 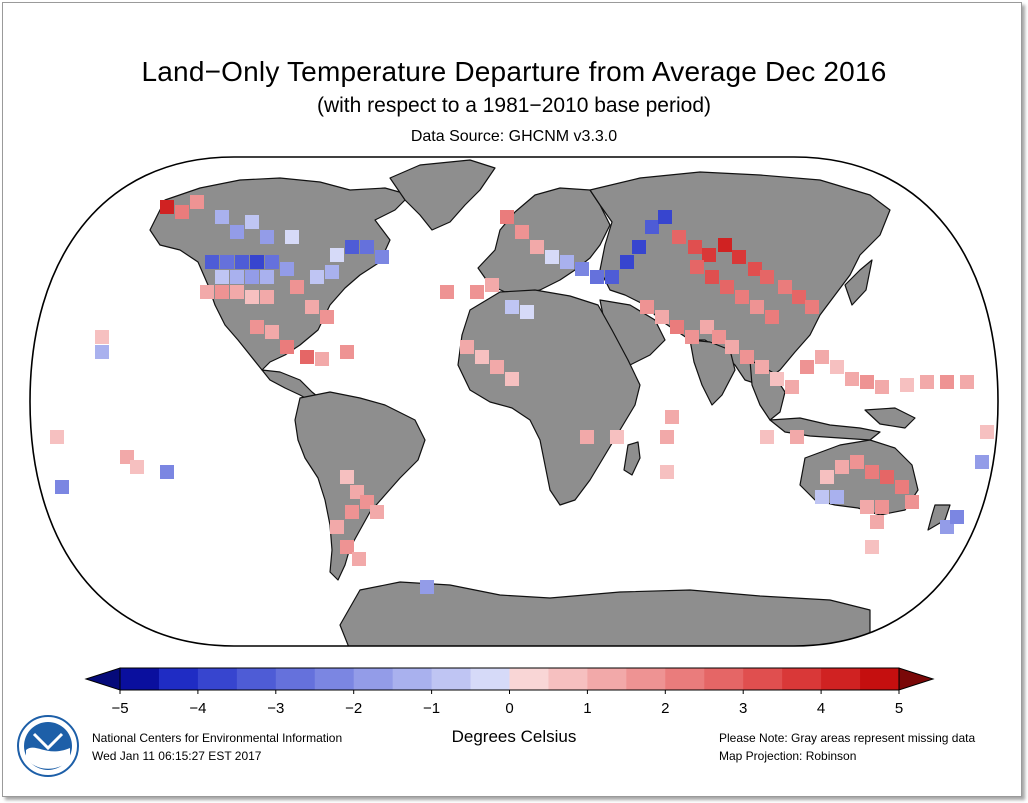 I want to click on colorbar-under-arrow, so click(x=102, y=679).